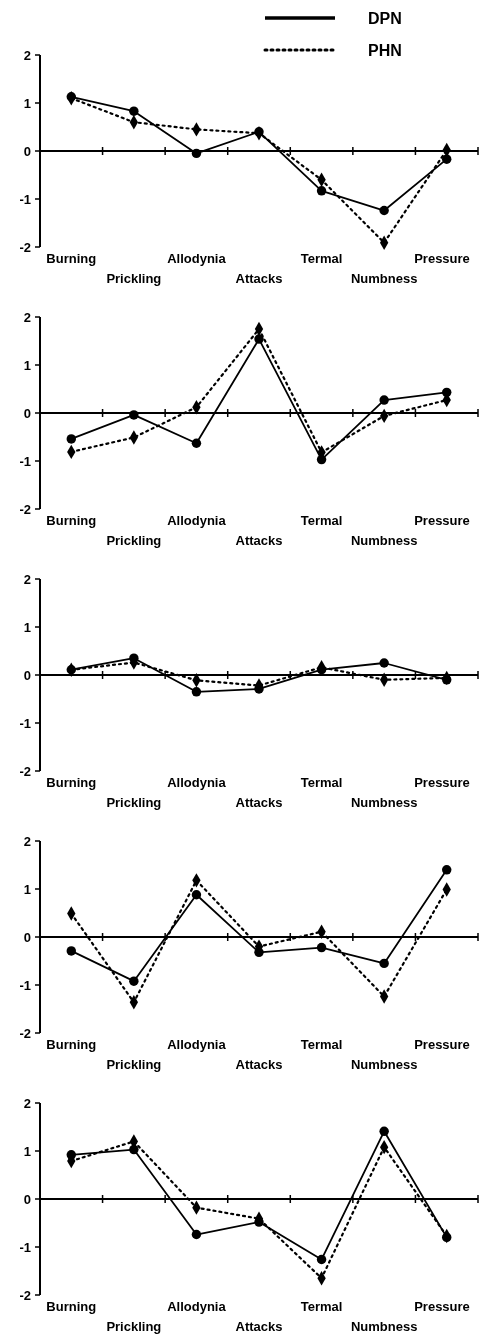 This screenshot has height=1341, width=481. Describe the element at coordinates (385, 18) in the screenshot. I see `legend-label: DPN` at that location.